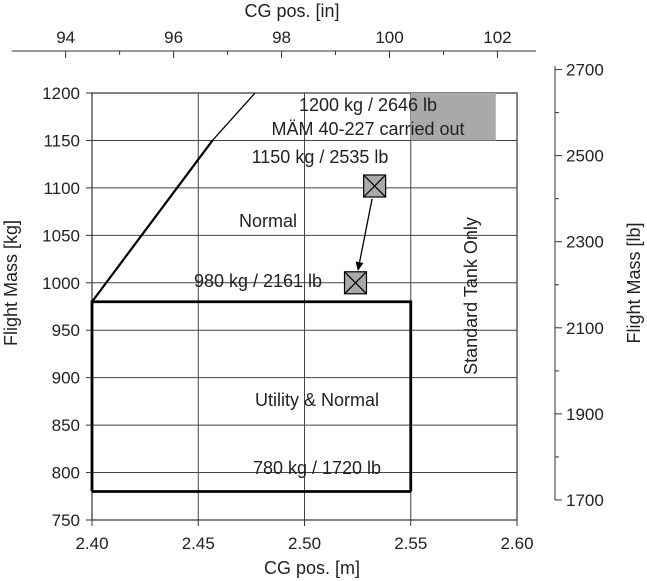 This screenshot has height=581, width=647. I want to click on right-tick-label-2: 2100, so click(585, 328).